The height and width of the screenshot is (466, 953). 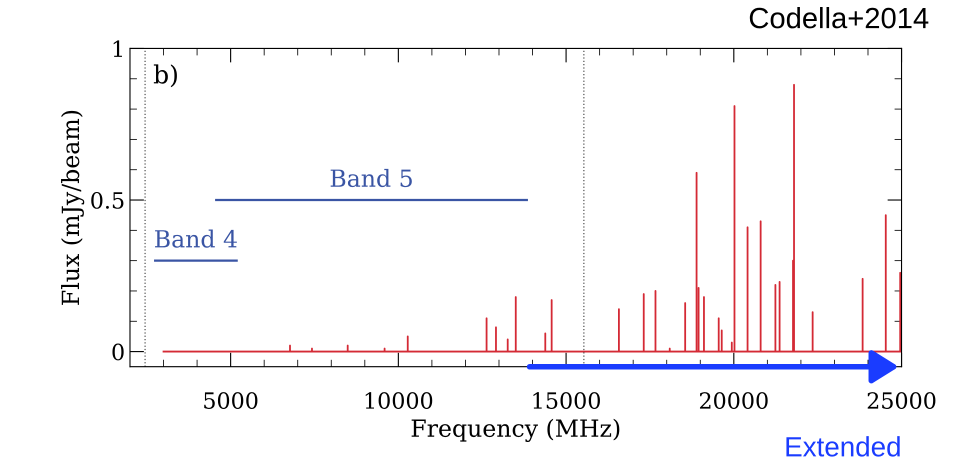 What do you see at coordinates (399, 400) in the screenshot?
I see `x-tick-label: 10000` at bounding box center [399, 400].